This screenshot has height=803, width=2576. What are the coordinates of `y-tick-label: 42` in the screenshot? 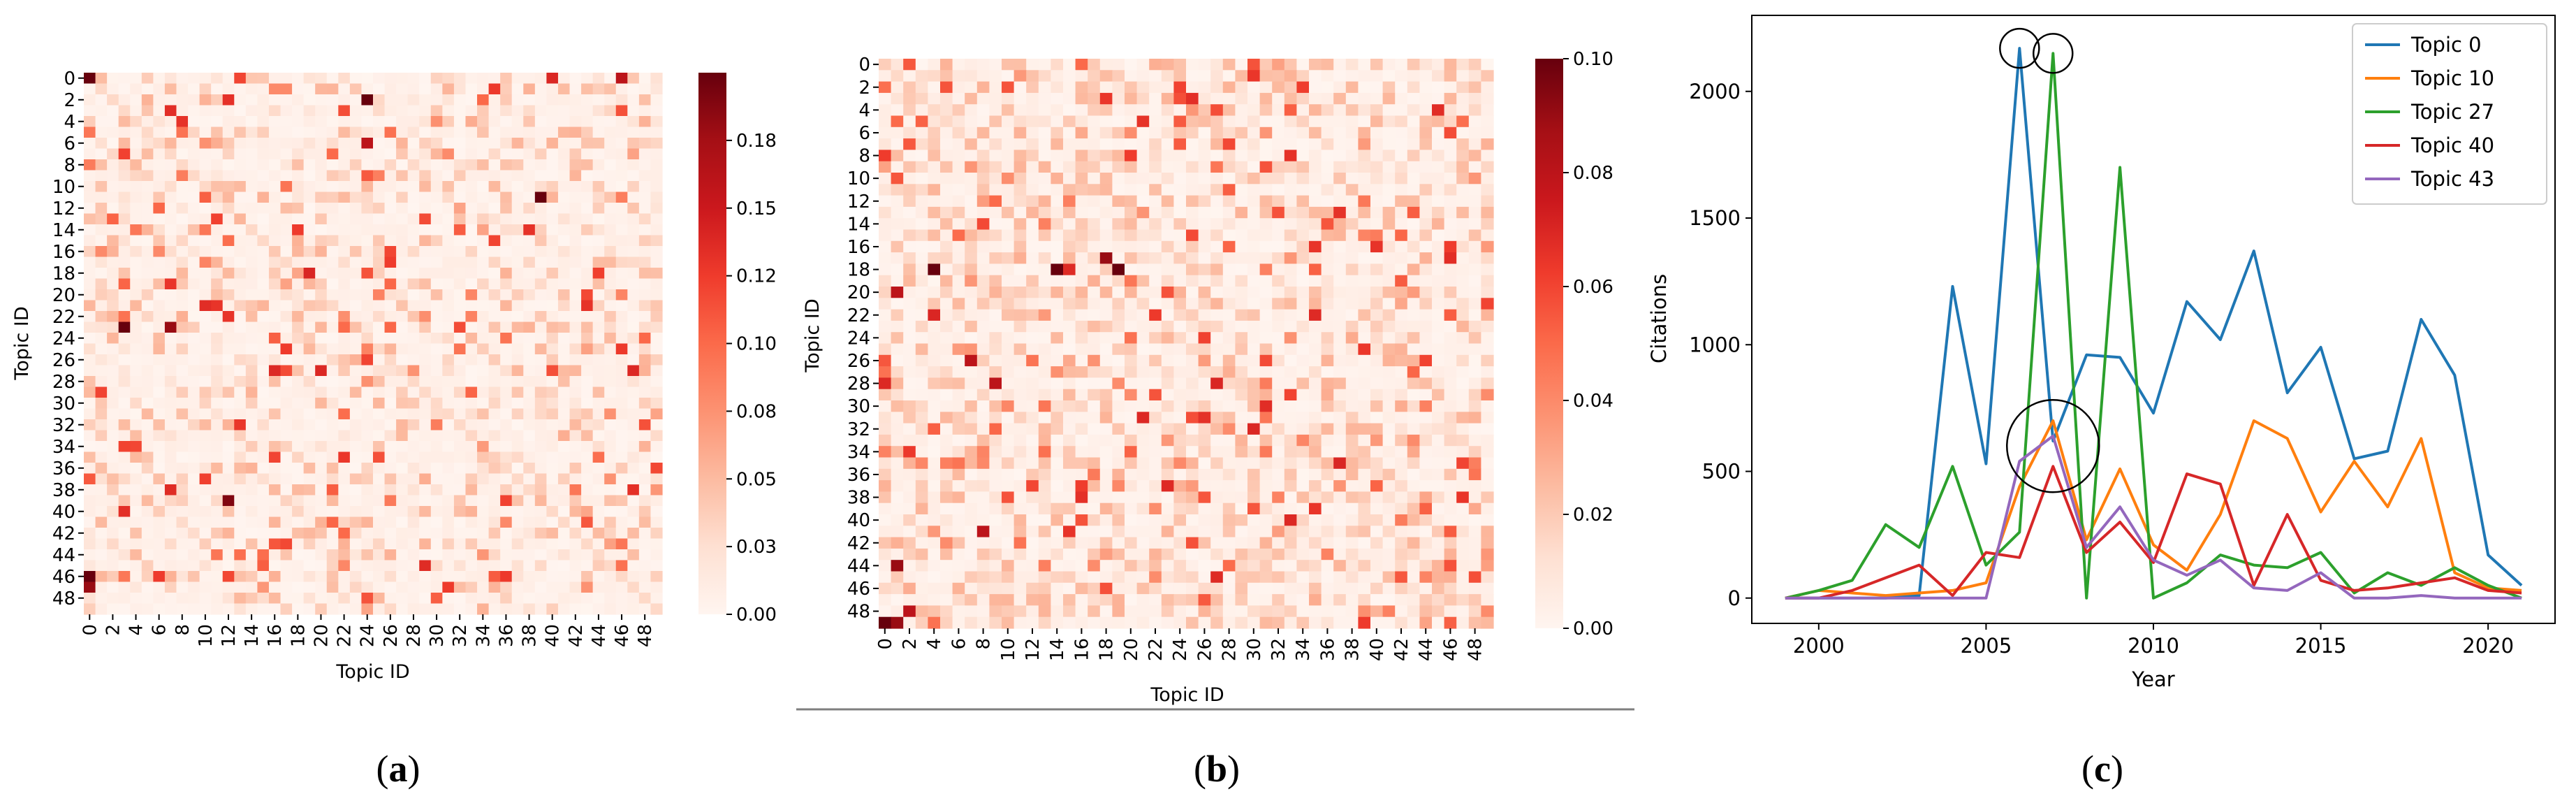 It's located at (63, 533).